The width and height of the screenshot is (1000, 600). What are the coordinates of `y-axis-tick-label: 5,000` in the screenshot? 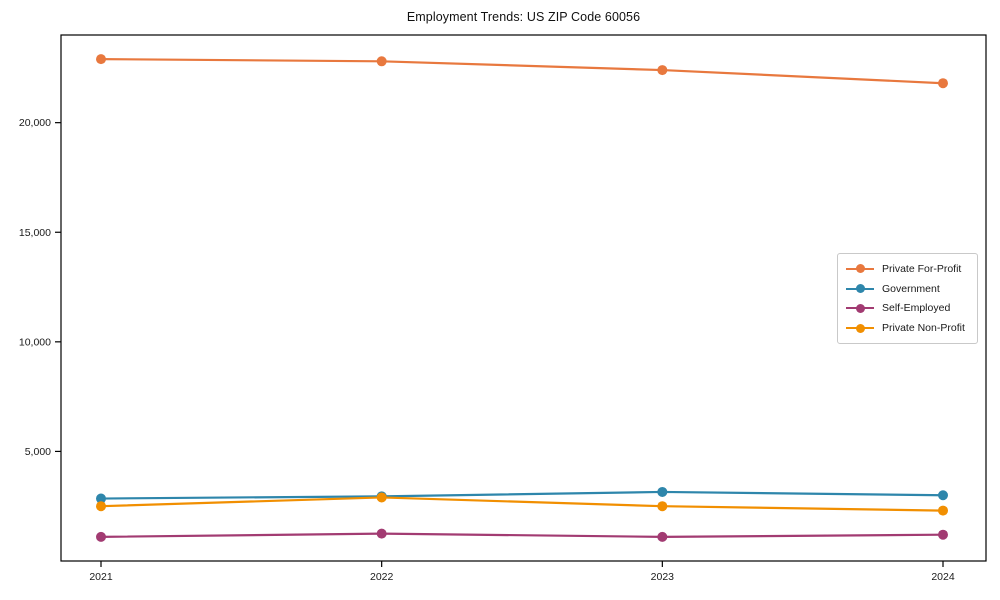 It's located at (38, 452).